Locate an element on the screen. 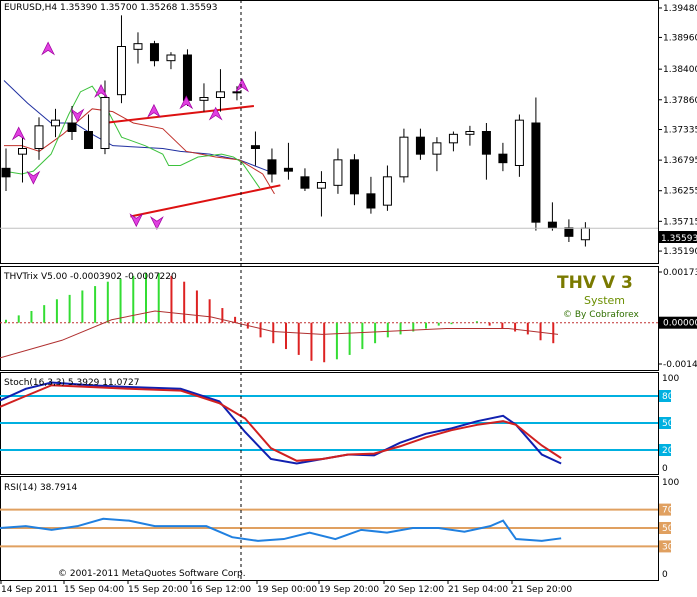  time-tick-label: 15 Sep 20:00 is located at coordinates (158, 590).